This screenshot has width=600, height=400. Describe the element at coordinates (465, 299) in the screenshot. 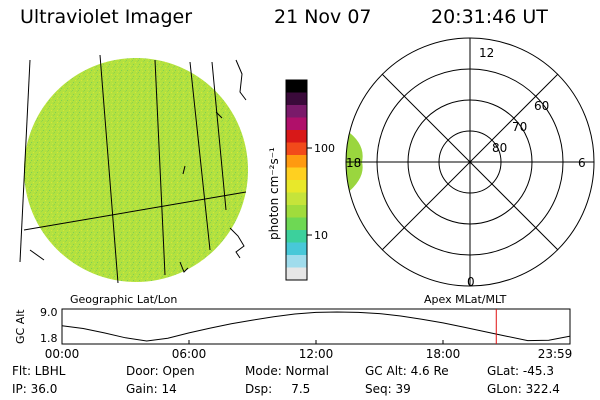

I see `polar-caption: Apex MLat/MLT` at that location.